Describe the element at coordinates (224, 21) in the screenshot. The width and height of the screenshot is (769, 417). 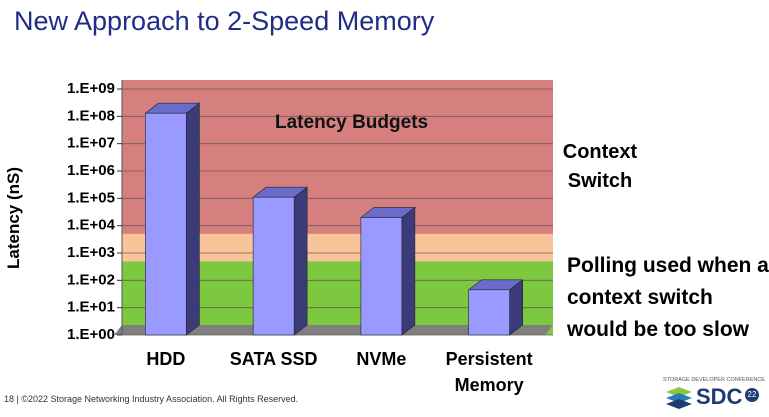
I see `slide-title: New Approach to 2-Speed Memory` at that location.